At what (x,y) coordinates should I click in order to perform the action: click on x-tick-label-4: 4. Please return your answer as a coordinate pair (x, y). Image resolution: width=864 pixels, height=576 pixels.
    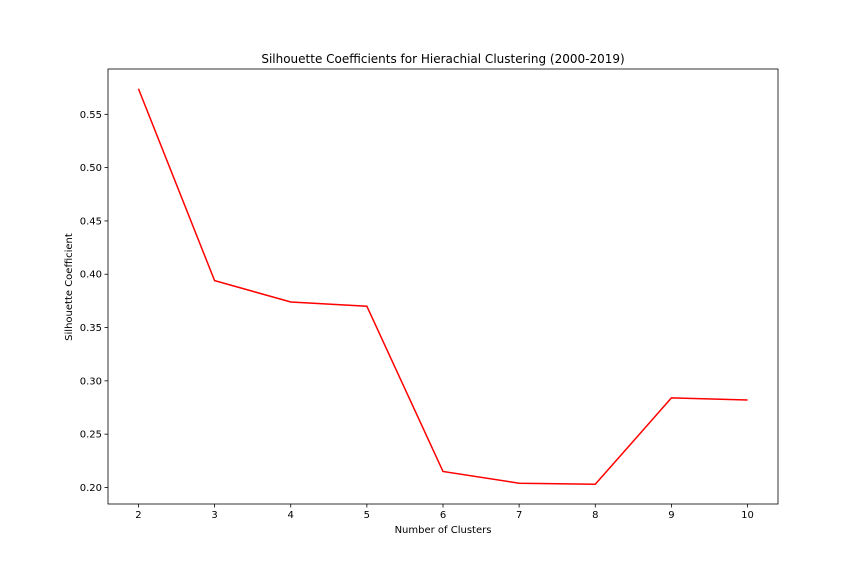
    Looking at the image, I should click on (291, 515).